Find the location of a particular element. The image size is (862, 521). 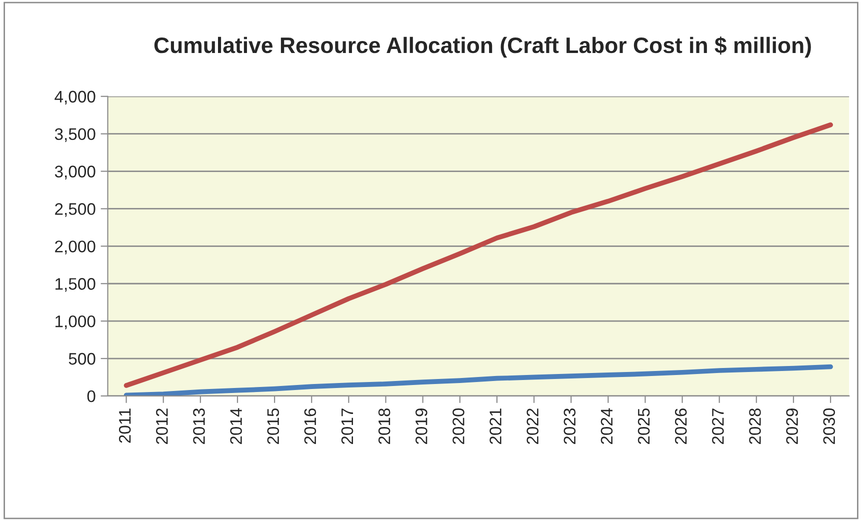

chart-title: Cumulative Resource Allocation (Craft Labor Cost in $ million) is located at coordinates (482, 47).